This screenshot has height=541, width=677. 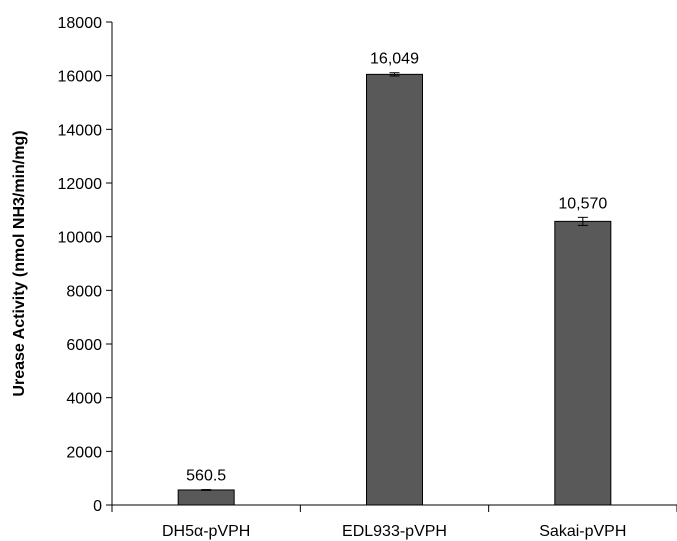 I want to click on y-tick-label: 0, so click(x=97, y=506).